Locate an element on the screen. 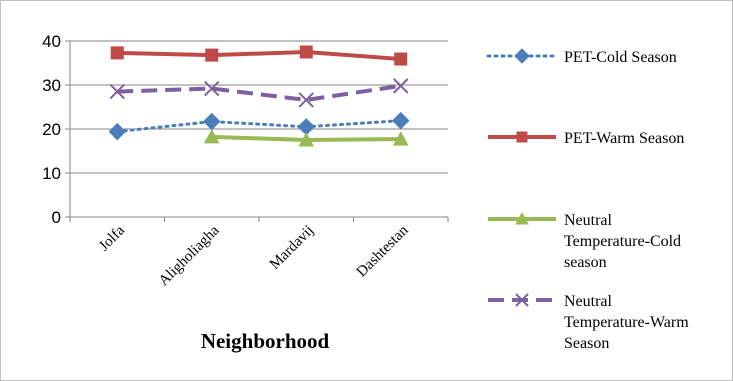 The height and width of the screenshot is (381, 733). y-tick-label: 20 is located at coordinates (51, 129).